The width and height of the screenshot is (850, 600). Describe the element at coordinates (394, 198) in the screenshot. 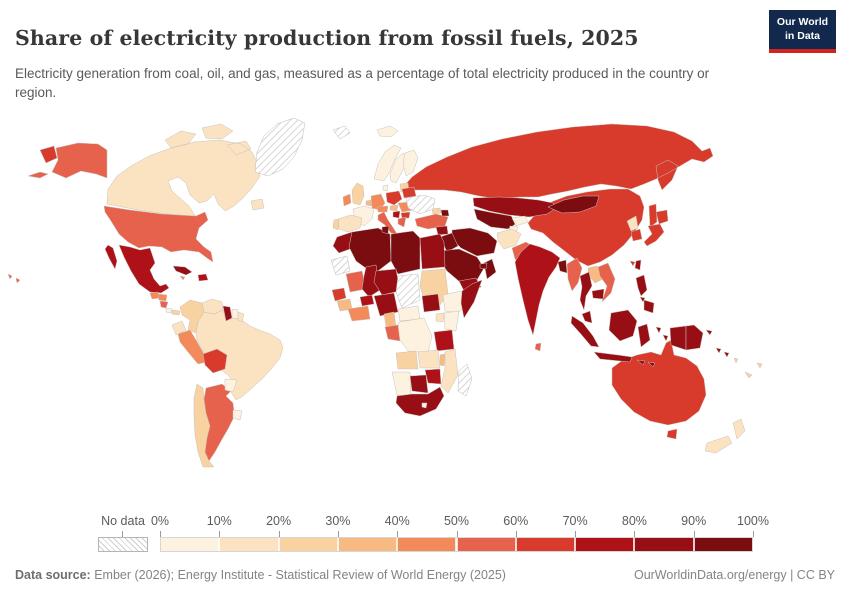

I see `country-poland` at that location.